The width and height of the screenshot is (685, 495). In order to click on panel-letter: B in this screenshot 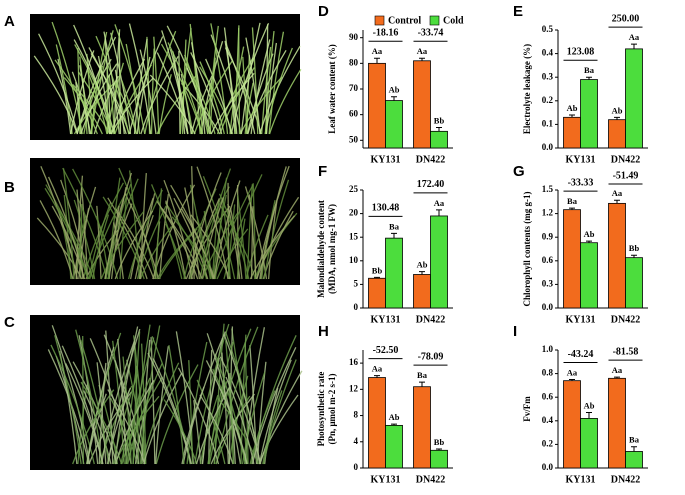, I will do `click(9, 187)`.